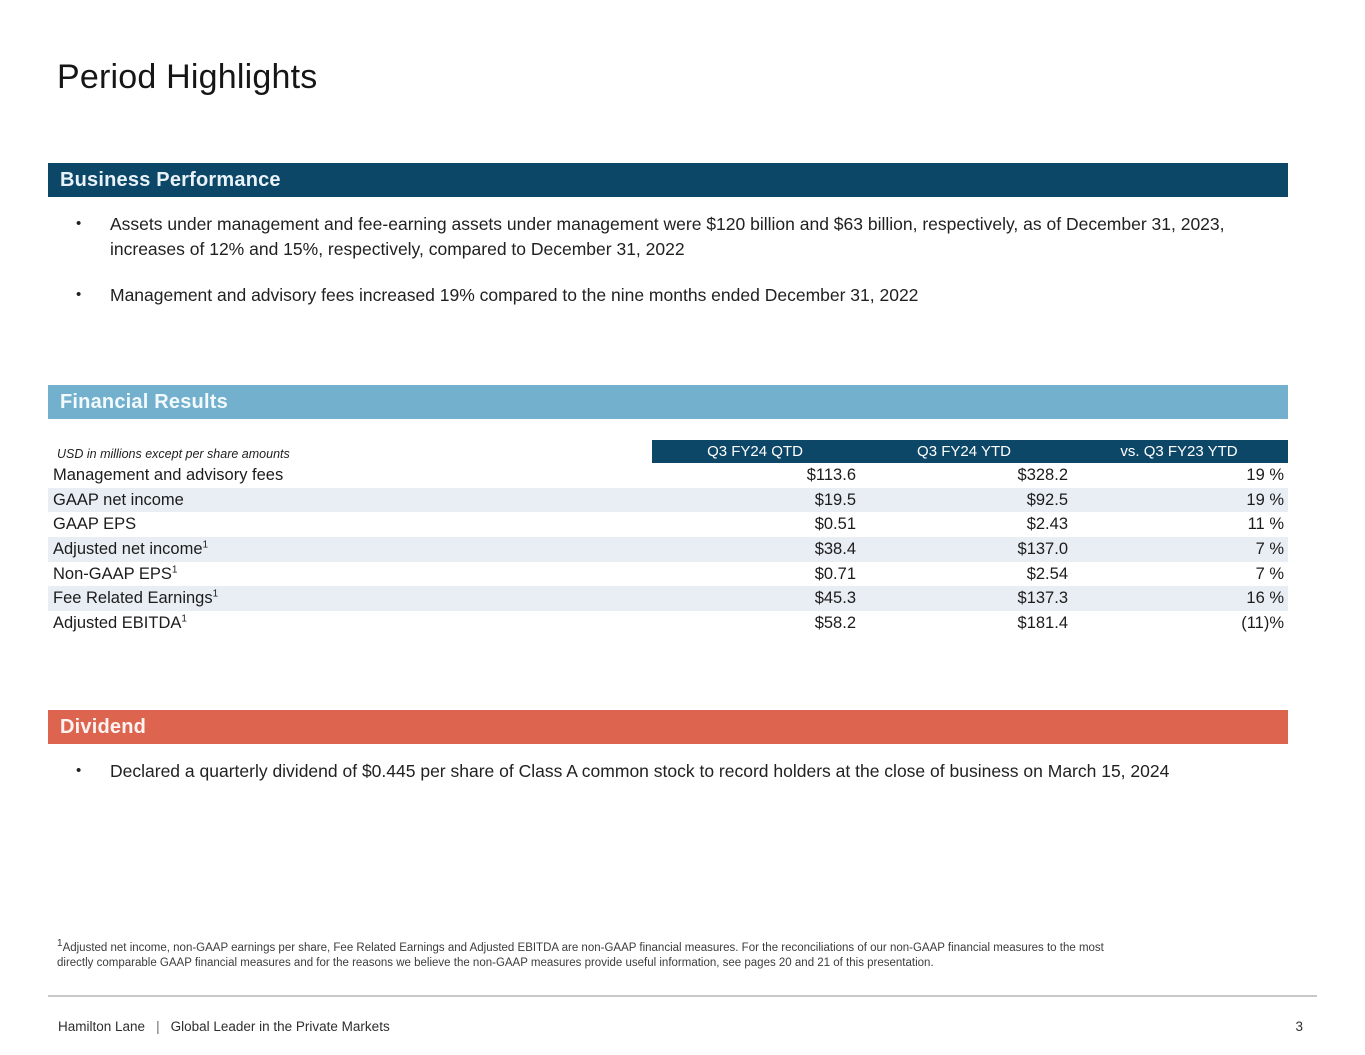  I want to click on cell-qtd: $58.2, so click(835, 622).